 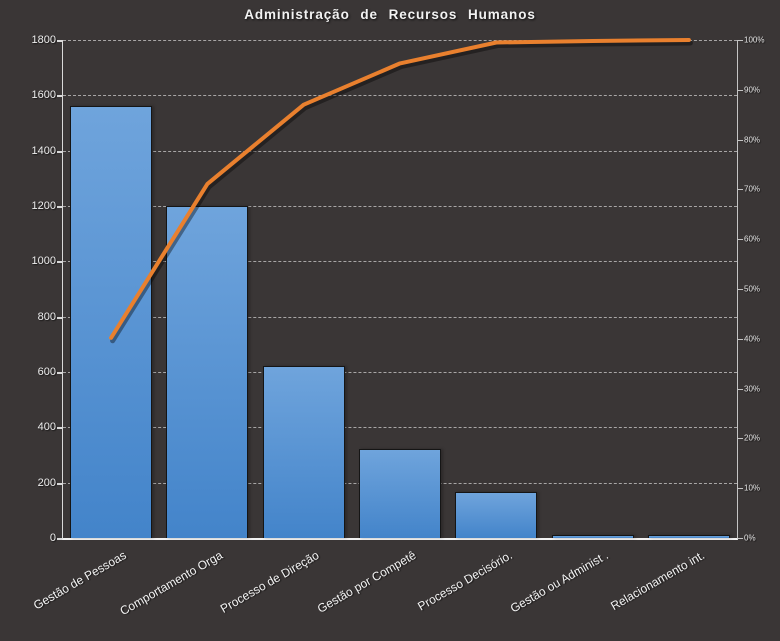 What do you see at coordinates (28, 289) in the screenshot?
I see `left-axis-labels: 0 200 400 600 800 1000 1200 1400 1600 1800` at bounding box center [28, 289].